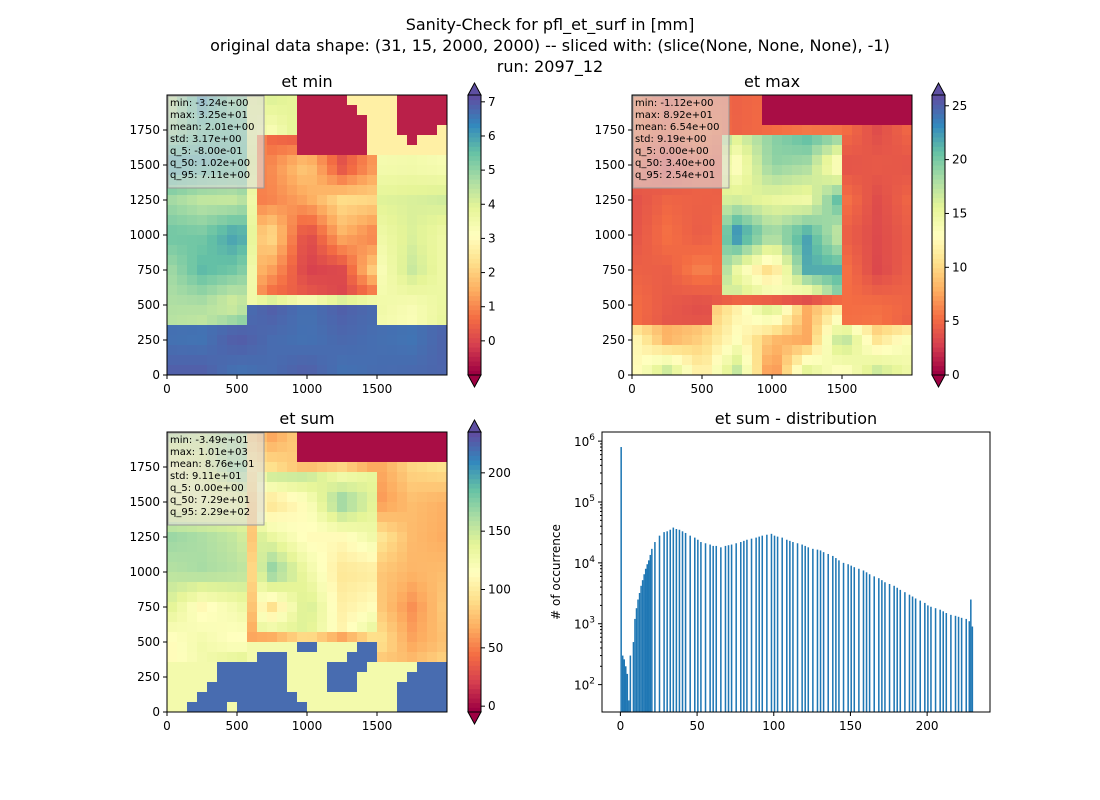  I want to click on y-axis-label: # of occurrence, so click(556, 572).